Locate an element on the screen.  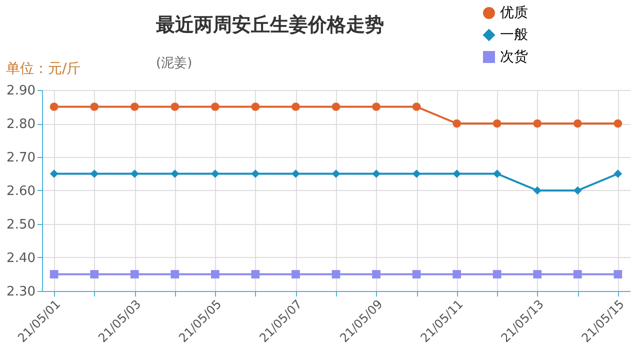
y-tick-label: 2.40 is located at coordinates (21, 258).